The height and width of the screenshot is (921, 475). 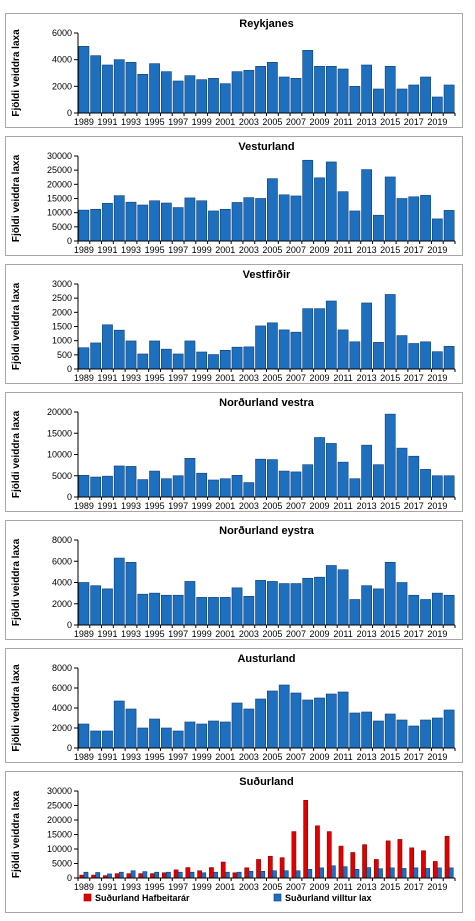 I want to click on bar-1996, so click(x=166, y=610).